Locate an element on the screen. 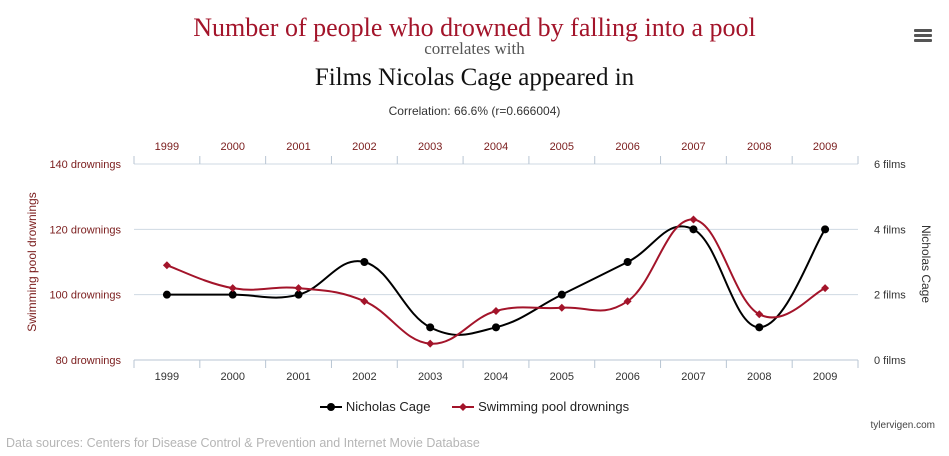  x-tick-label: 2005 is located at coordinates (562, 377).